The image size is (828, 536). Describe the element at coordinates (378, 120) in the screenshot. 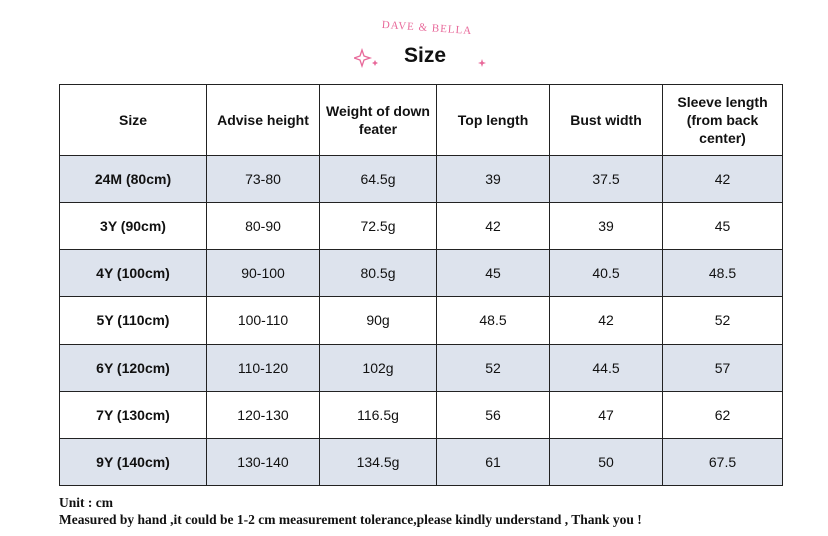

I see `column-header-weight: Weight of down feater` at that location.